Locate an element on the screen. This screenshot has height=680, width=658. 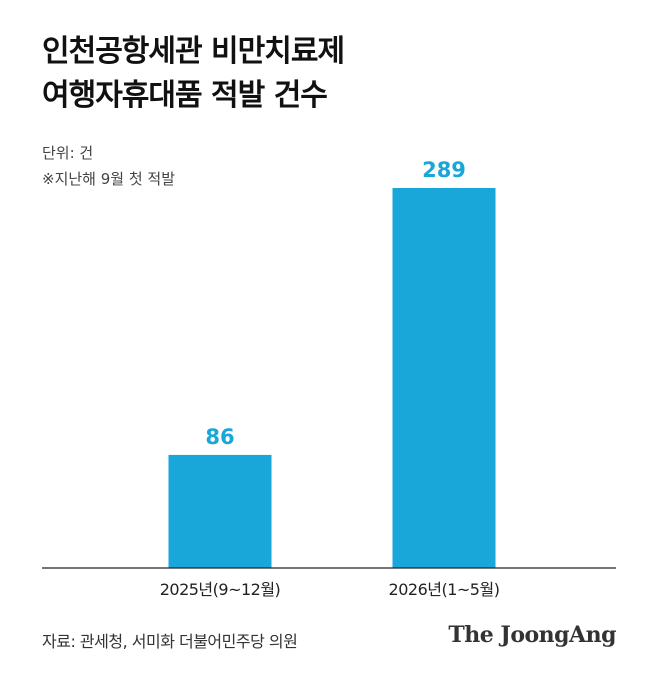
title-line-1: 인천공항세관 비만치료제 is located at coordinates (193, 51).